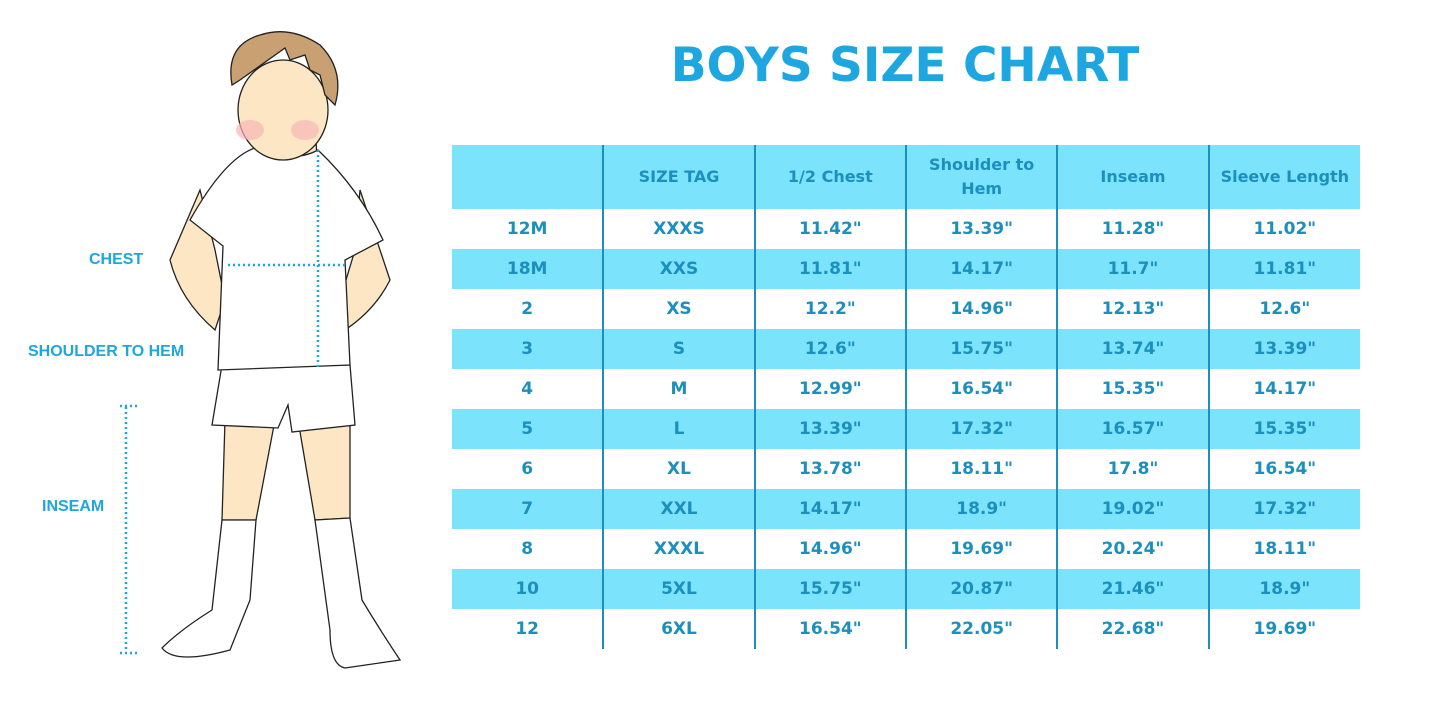 The height and width of the screenshot is (723, 1445). Describe the element at coordinates (528, 349) in the screenshot. I see `table-cell: 3` at that location.